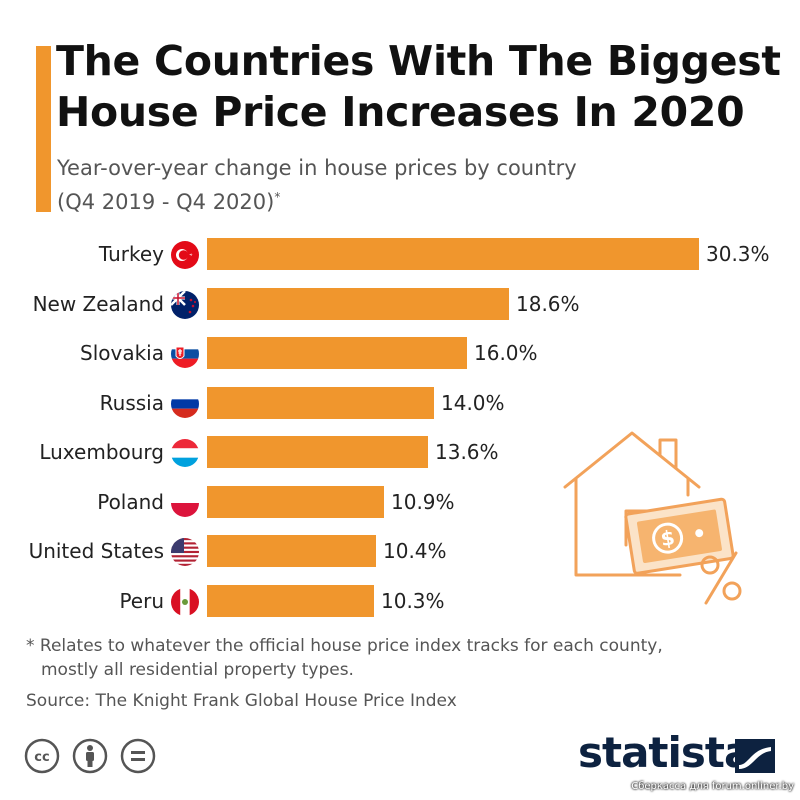 The height and width of the screenshot is (800, 800). Describe the element at coordinates (166, 202) in the screenshot. I see `chart-subtitle-period: (Q4 2019 - Q4 2020)` at that location.